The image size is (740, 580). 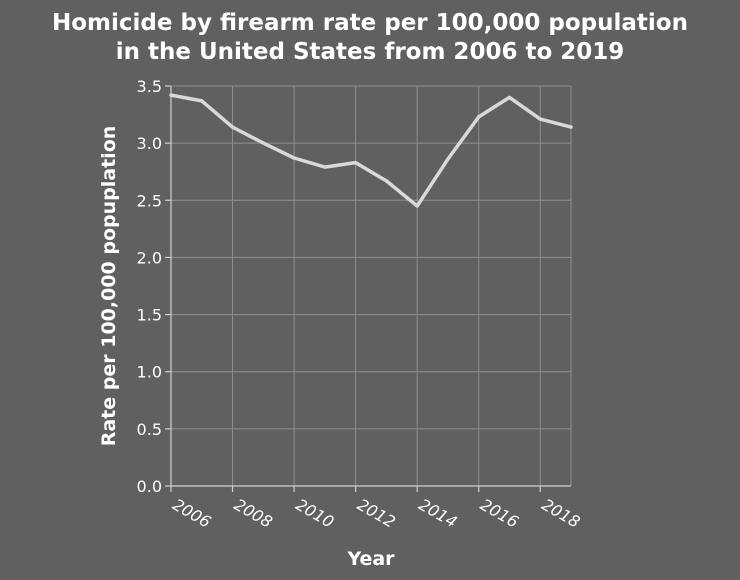 What do you see at coordinates (149, 143) in the screenshot?
I see `y-tick-label: 3.0` at bounding box center [149, 143].